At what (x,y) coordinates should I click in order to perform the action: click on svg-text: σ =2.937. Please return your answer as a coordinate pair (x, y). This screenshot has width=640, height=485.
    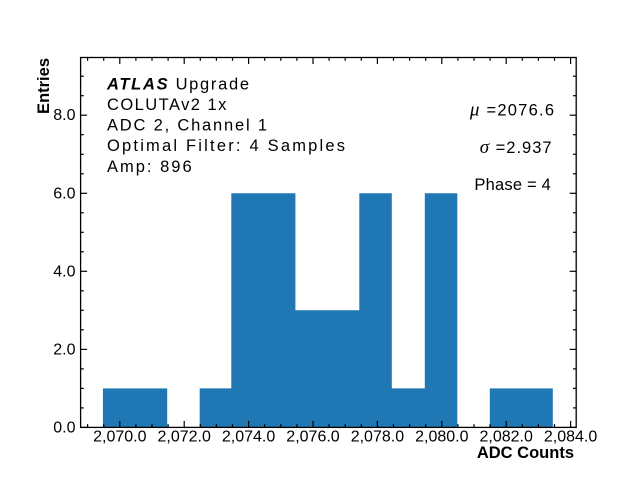
    Looking at the image, I should click on (516, 147).